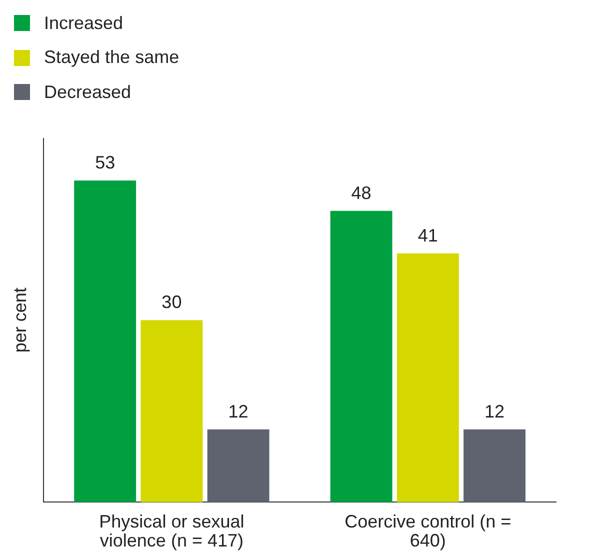 The width and height of the screenshot is (592, 556). What do you see at coordinates (112, 57) in the screenshot?
I see `legend-label: Stayed the same` at bounding box center [112, 57].